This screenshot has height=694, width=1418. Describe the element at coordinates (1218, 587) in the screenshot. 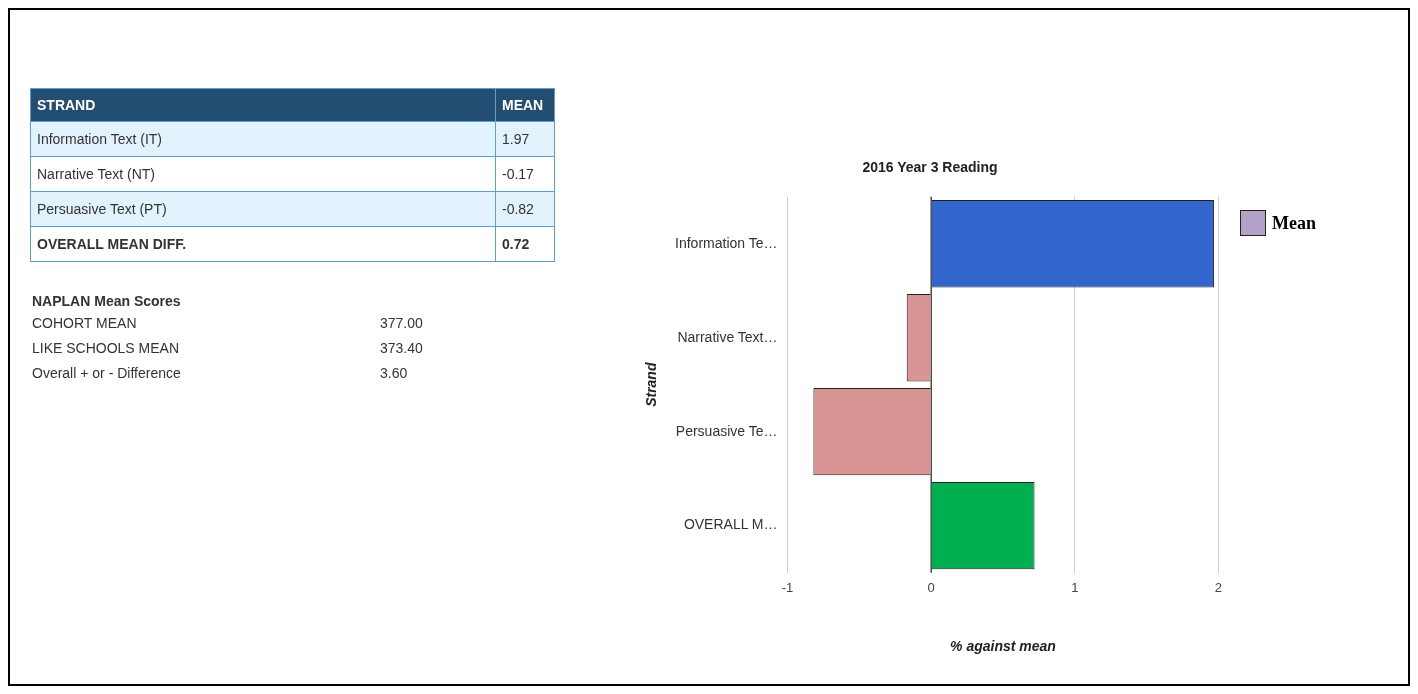

I see `x-tick-label: 2` at that location.